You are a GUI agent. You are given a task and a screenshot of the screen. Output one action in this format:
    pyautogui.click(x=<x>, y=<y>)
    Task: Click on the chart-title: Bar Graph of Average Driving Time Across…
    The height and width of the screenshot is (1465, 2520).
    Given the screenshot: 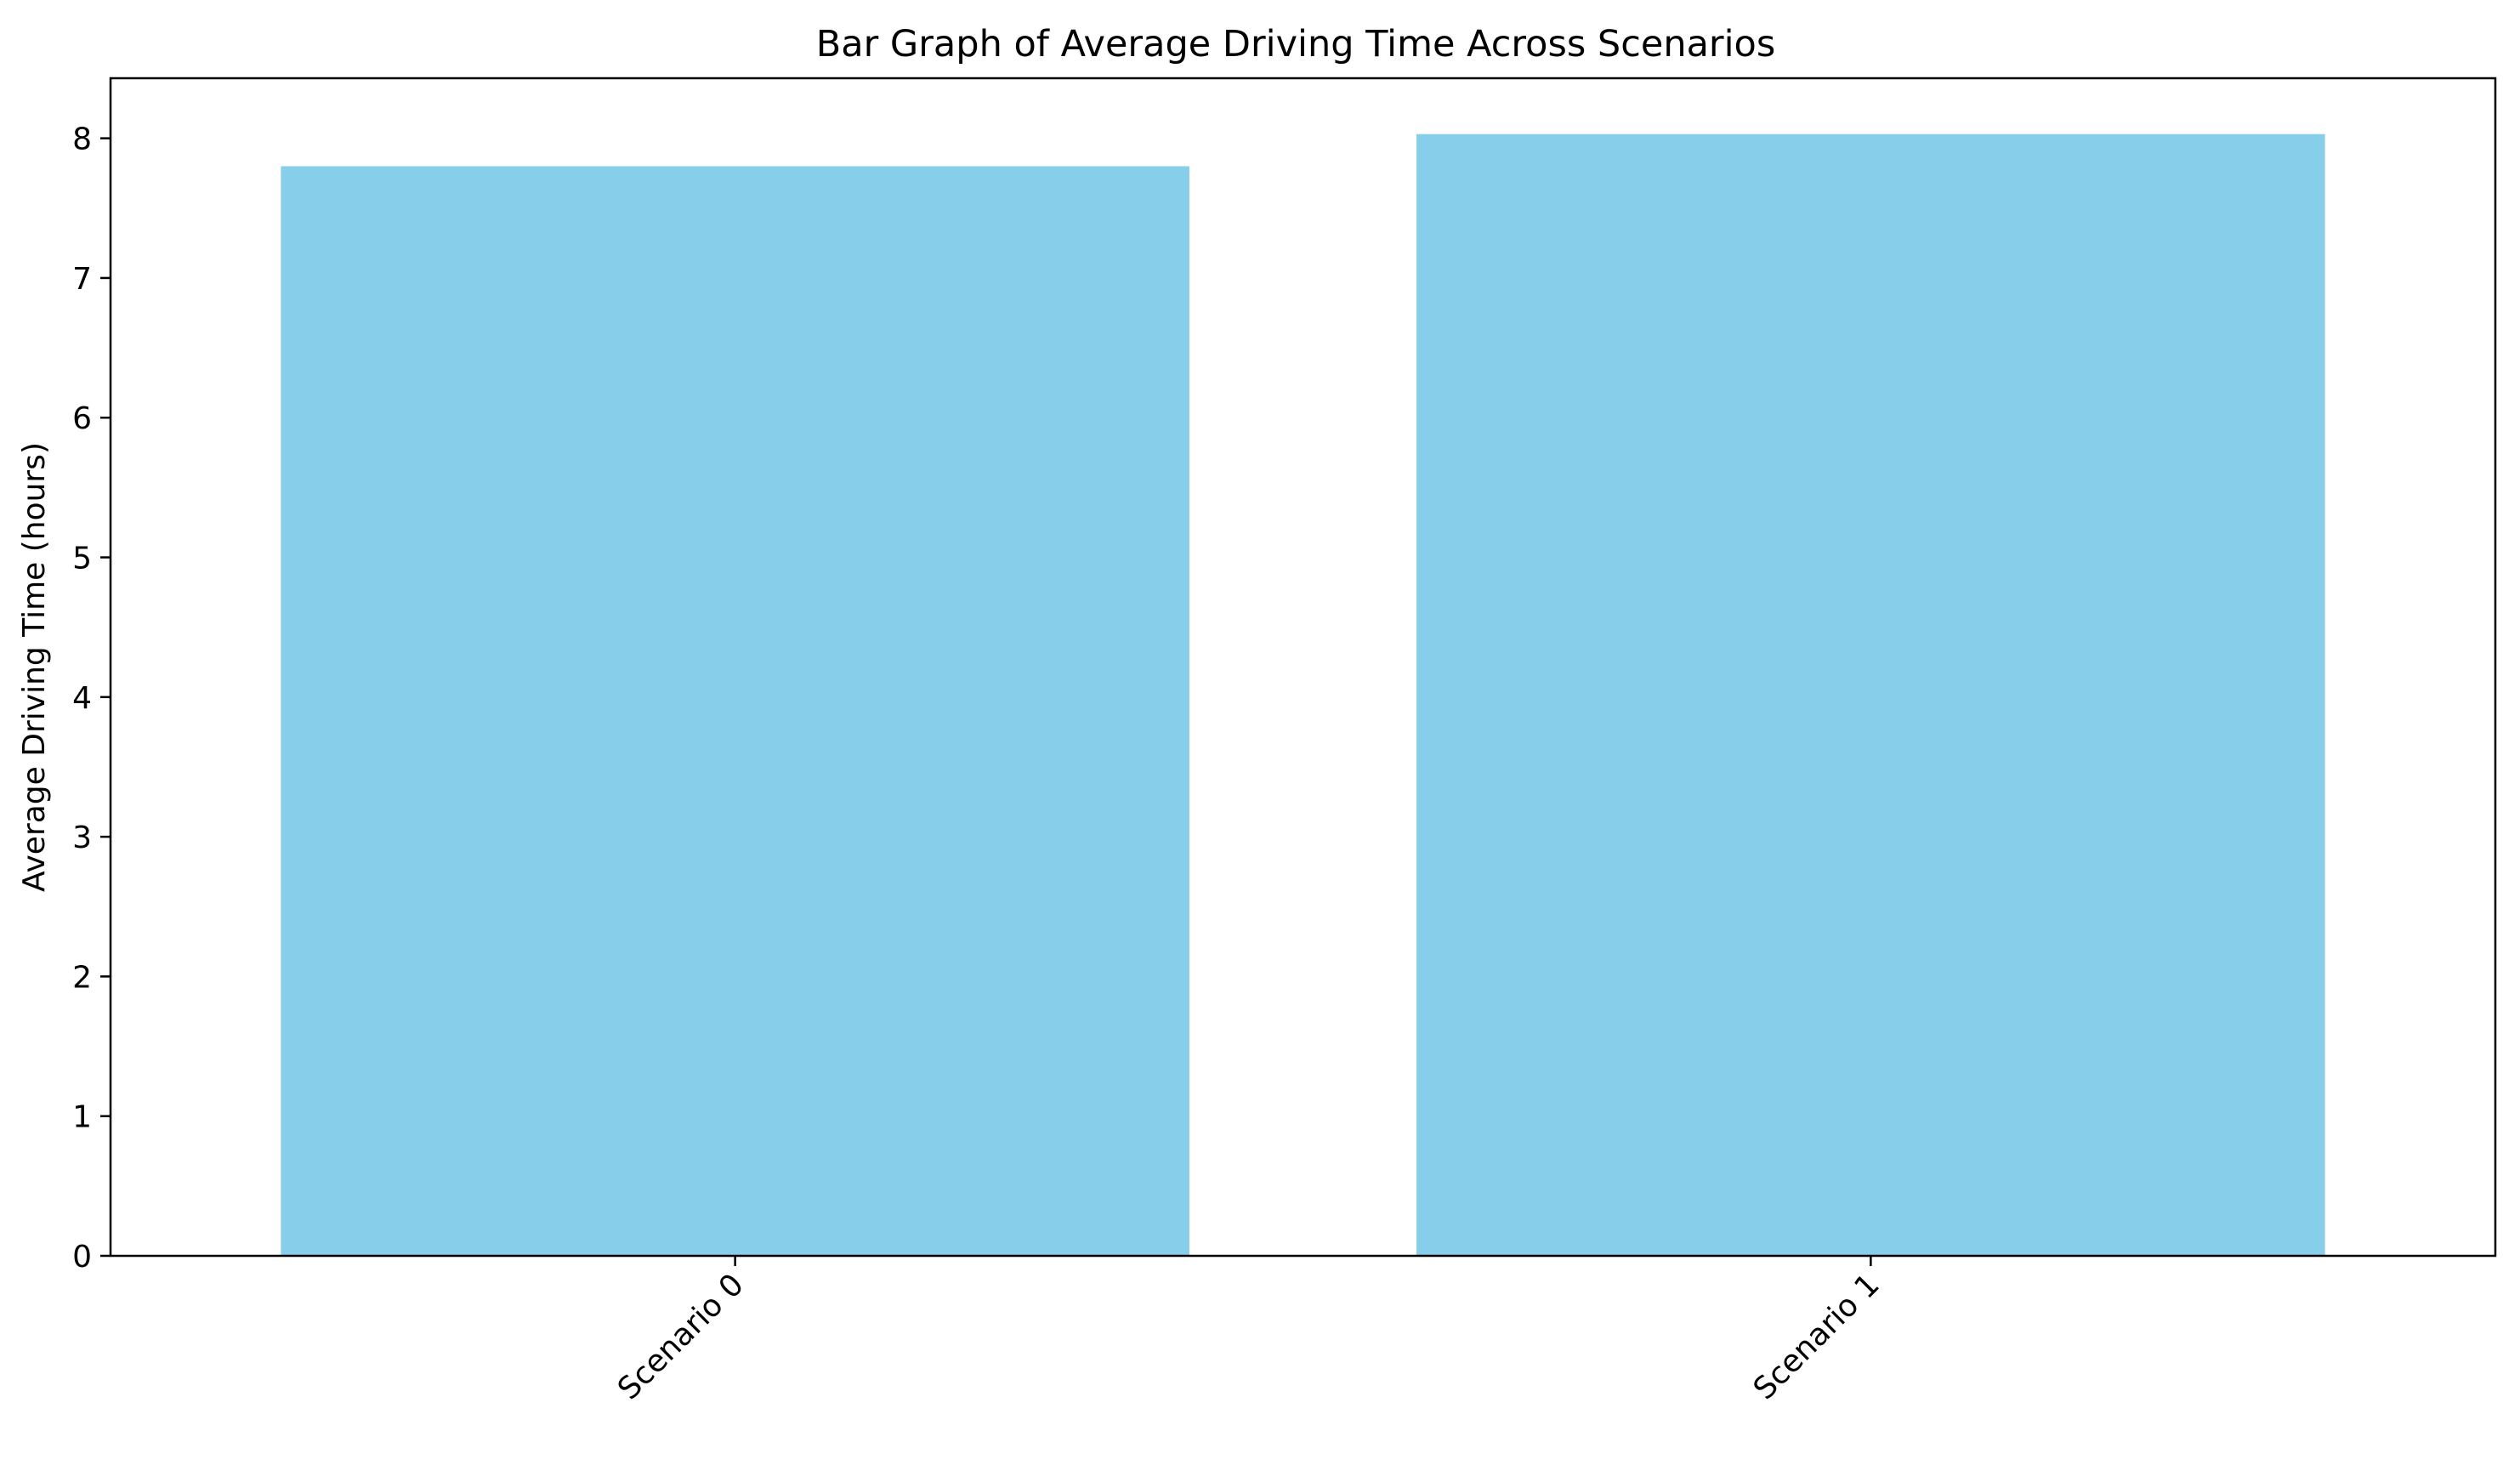 What is the action you would take?
    pyautogui.click(x=1296, y=44)
    